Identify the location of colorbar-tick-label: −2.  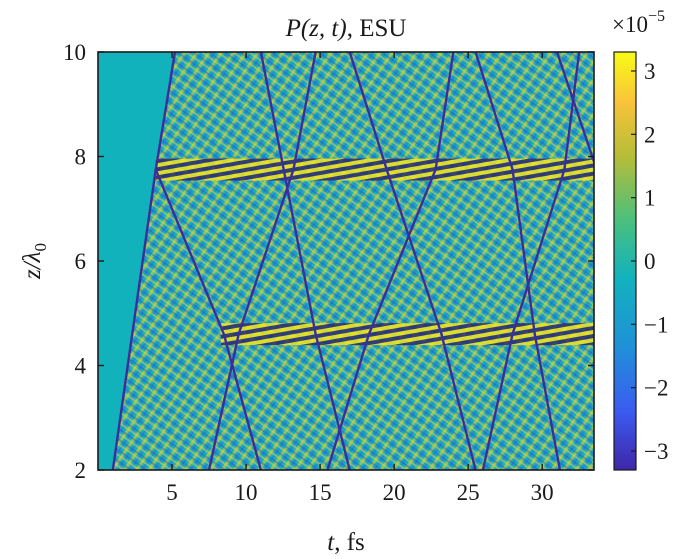
(656, 388).